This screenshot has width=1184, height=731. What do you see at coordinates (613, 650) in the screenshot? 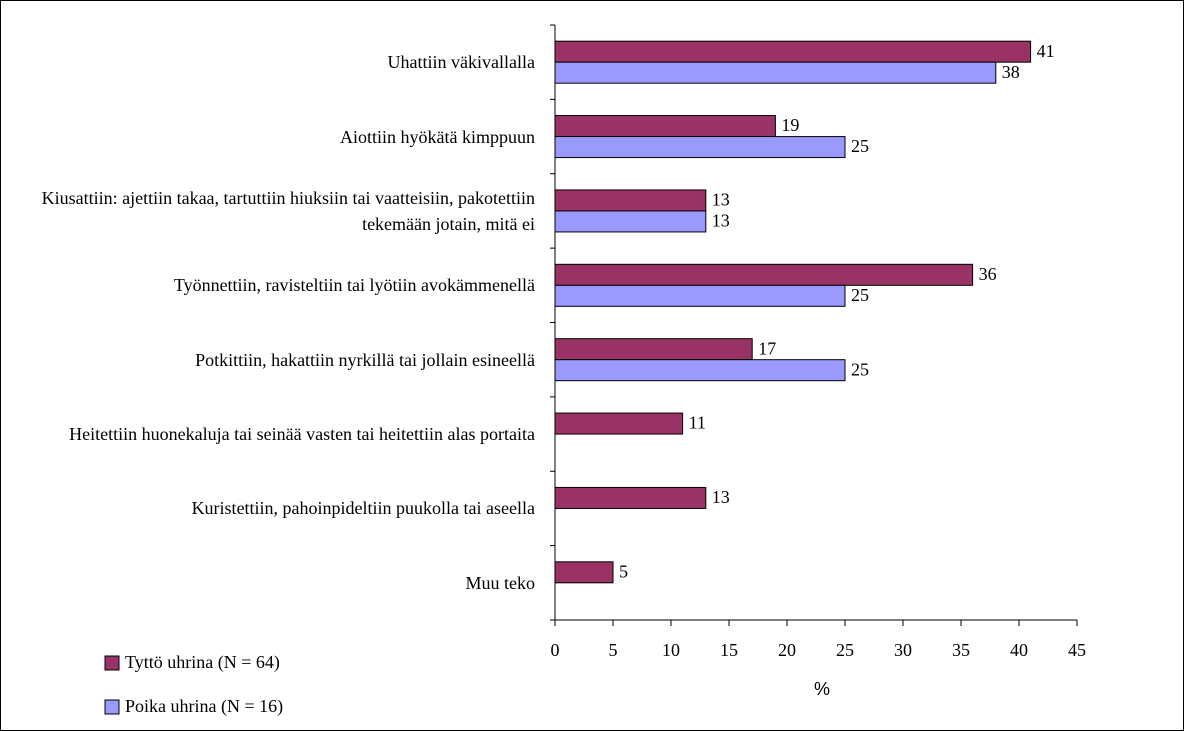
I see `x-tick-label: 5` at bounding box center [613, 650].